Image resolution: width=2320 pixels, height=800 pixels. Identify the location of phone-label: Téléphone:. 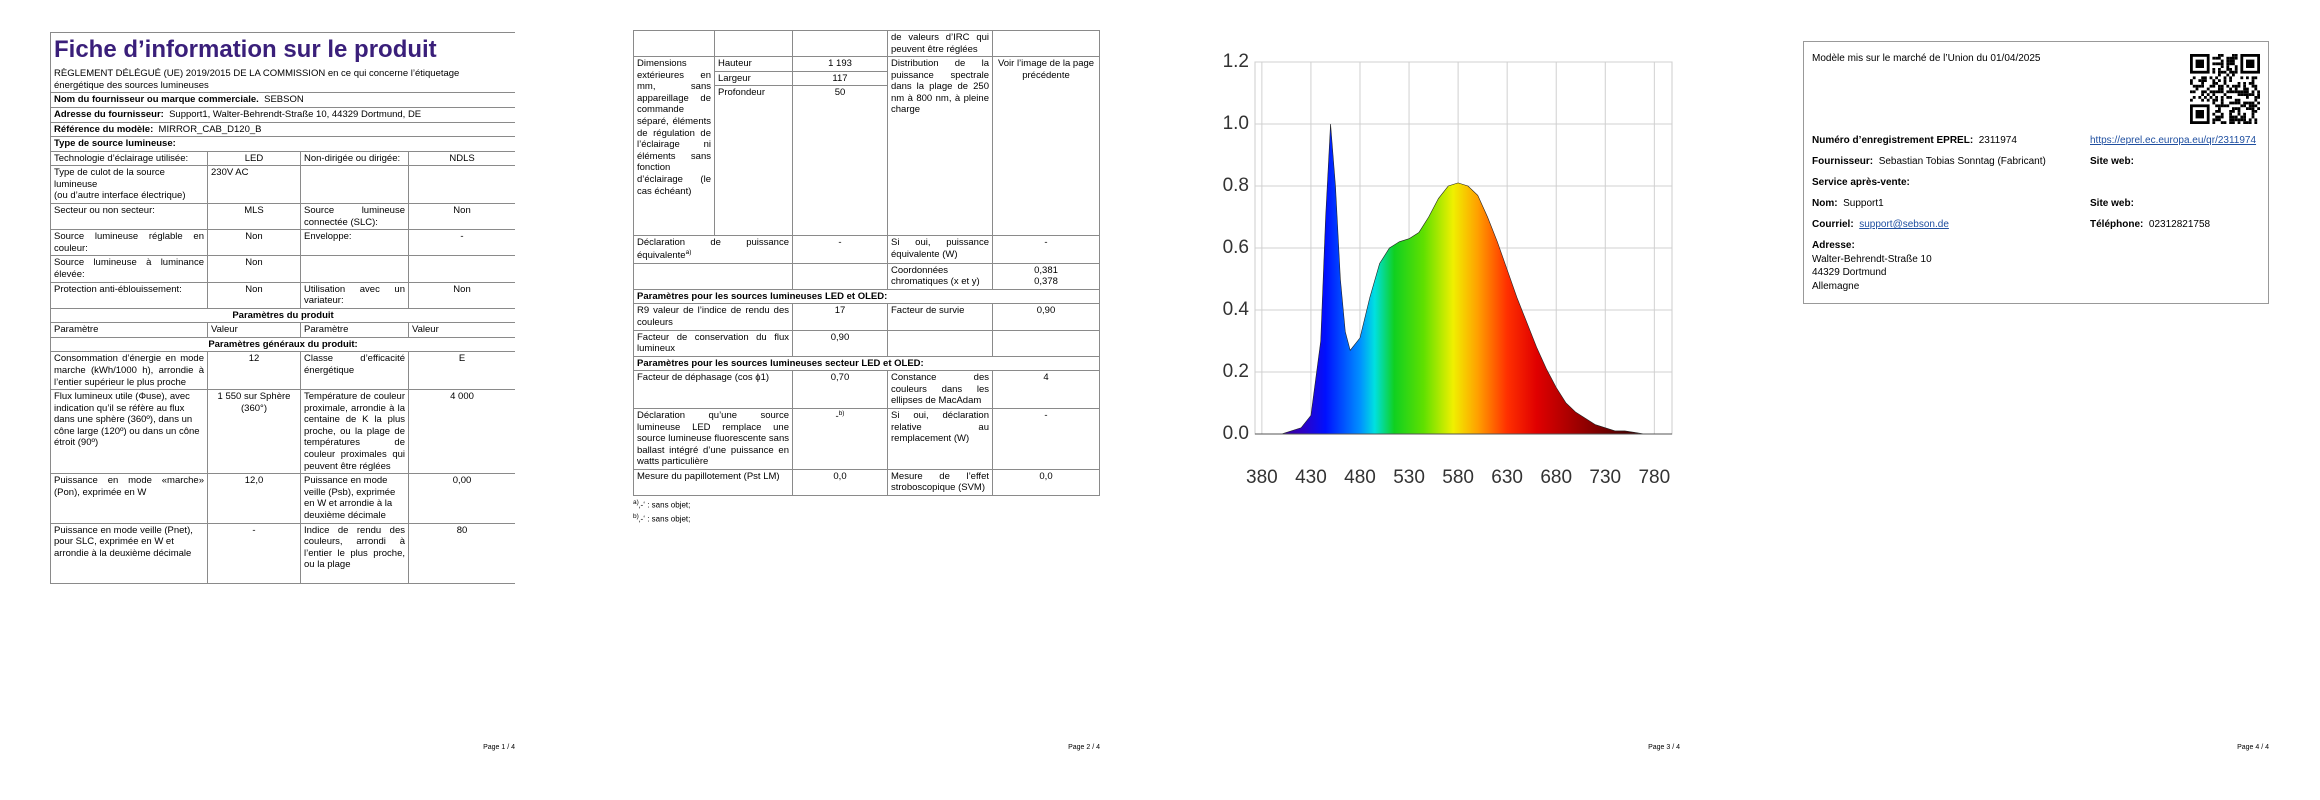
(2117, 224).